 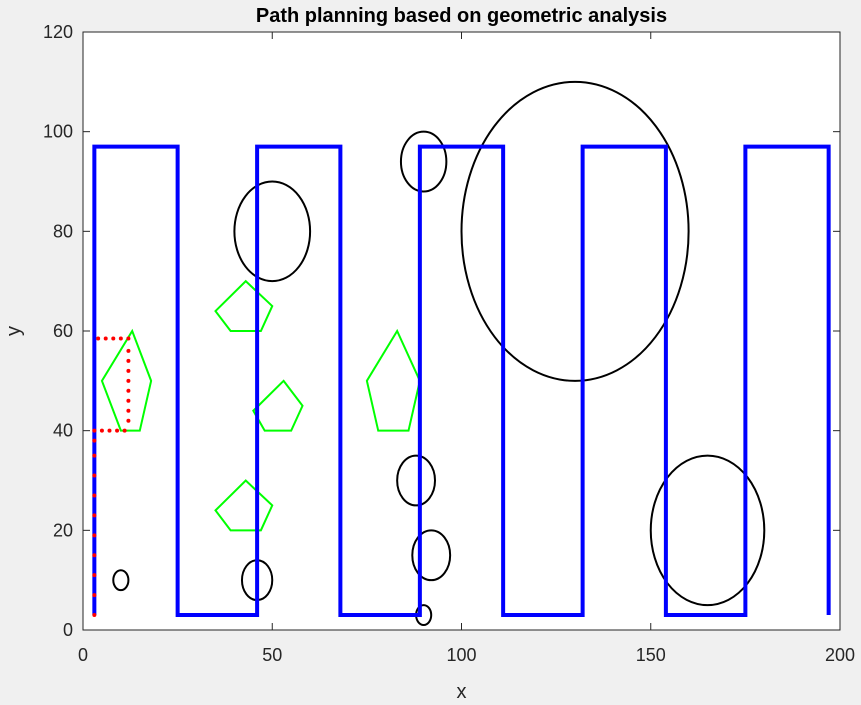 What do you see at coordinates (111, 477) in the screenshot?
I see `detour-dot-layer` at bounding box center [111, 477].